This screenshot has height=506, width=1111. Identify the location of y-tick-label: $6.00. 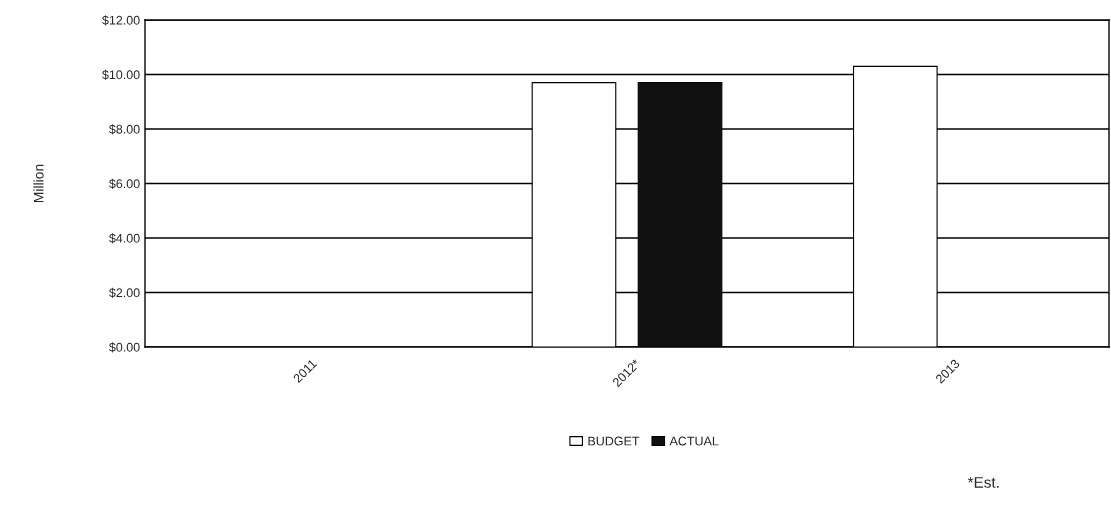
(124, 183).